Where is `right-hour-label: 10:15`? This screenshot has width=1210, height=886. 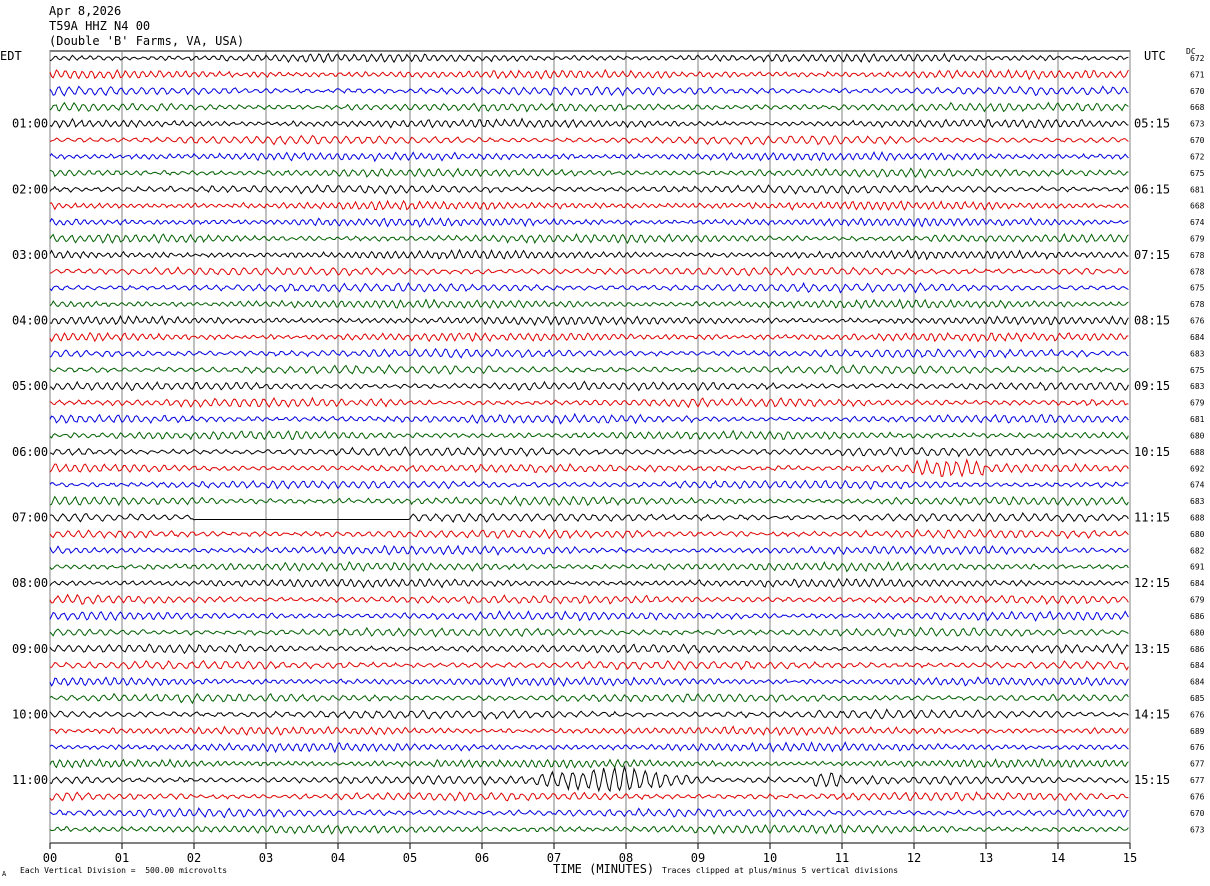
right-hour-label: 10:15 is located at coordinates (1152, 452).